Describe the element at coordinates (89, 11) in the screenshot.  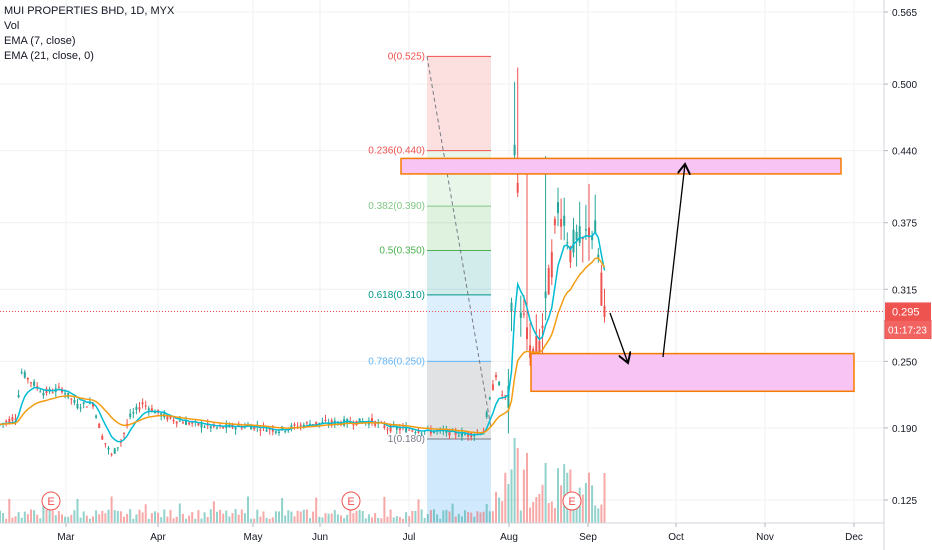
I see `symbol-title: MUI PROPERTIES BHD, 1D, MYX` at that location.